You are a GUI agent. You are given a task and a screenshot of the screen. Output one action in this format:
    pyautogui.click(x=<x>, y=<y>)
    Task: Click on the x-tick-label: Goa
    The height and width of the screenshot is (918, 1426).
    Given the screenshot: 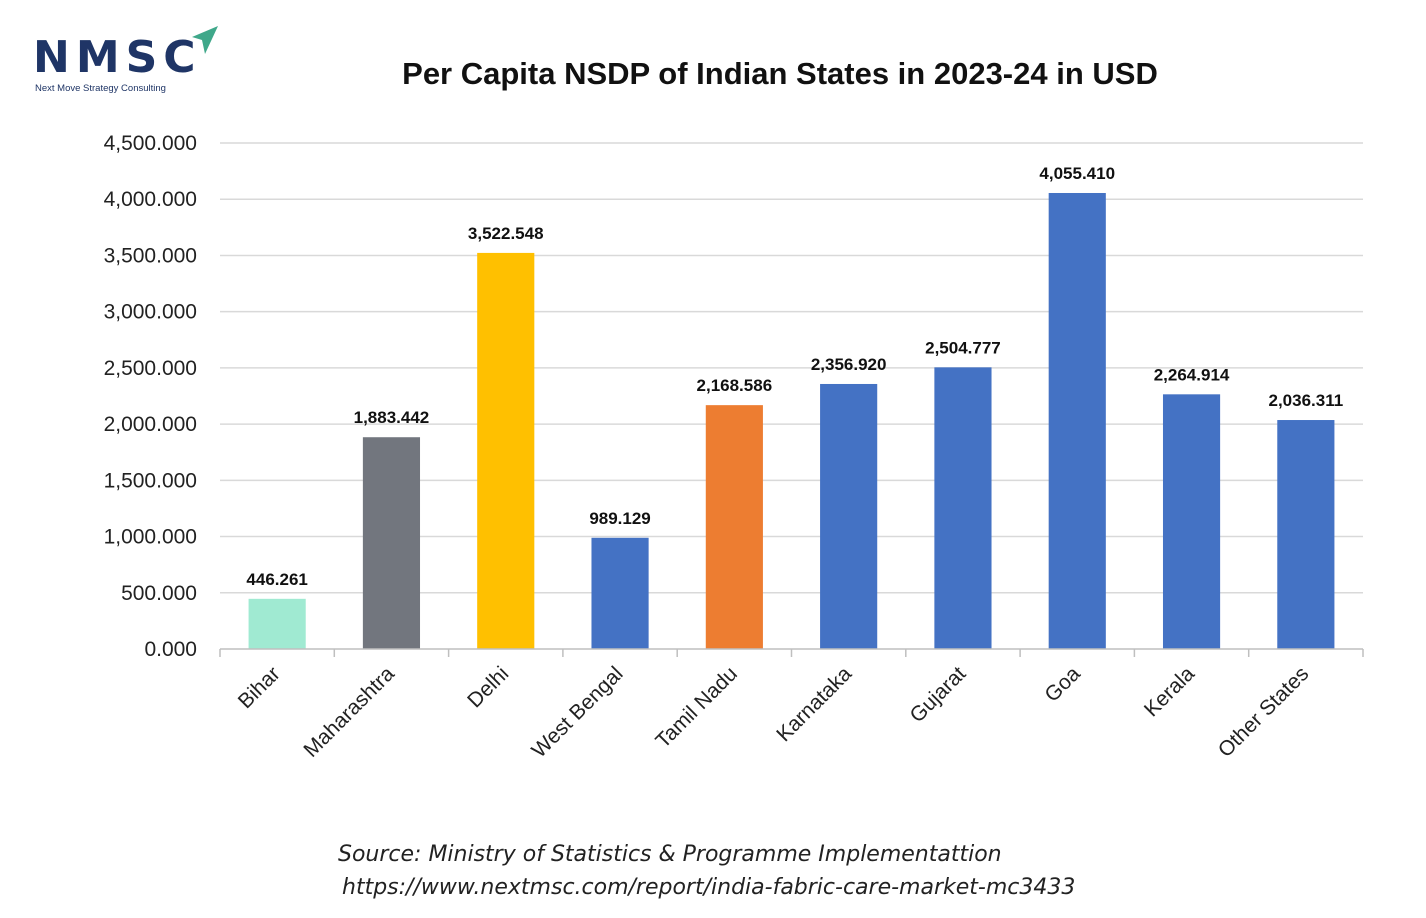 What is the action you would take?
    pyautogui.click(x=1062, y=684)
    